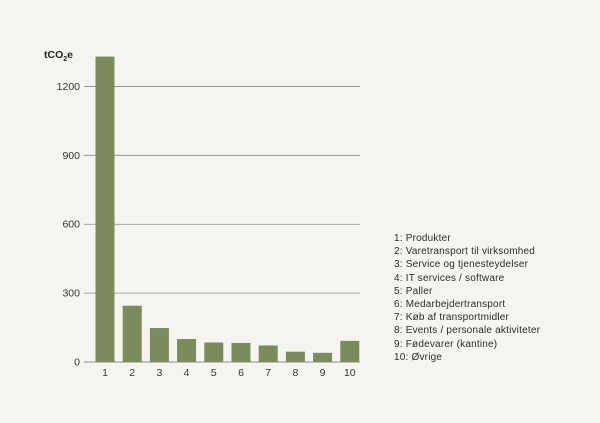 This screenshot has height=423, width=600. What do you see at coordinates (65, 59) in the screenshot?
I see `y-unit-subscript: 2` at bounding box center [65, 59].